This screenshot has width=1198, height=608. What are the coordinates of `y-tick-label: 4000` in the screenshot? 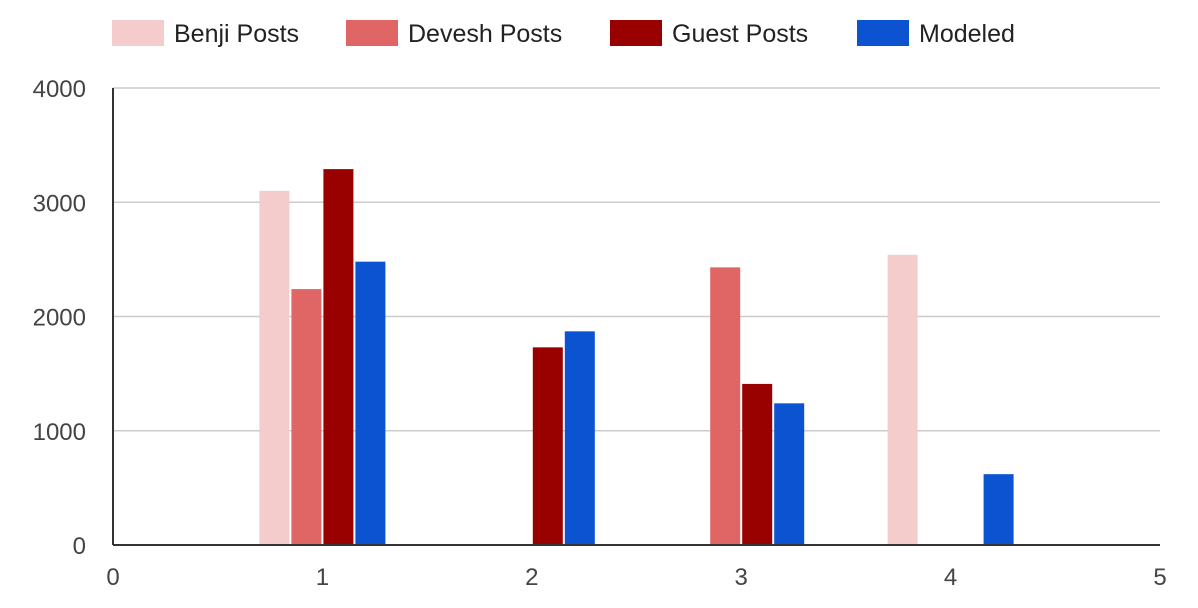 It's located at (59, 89).